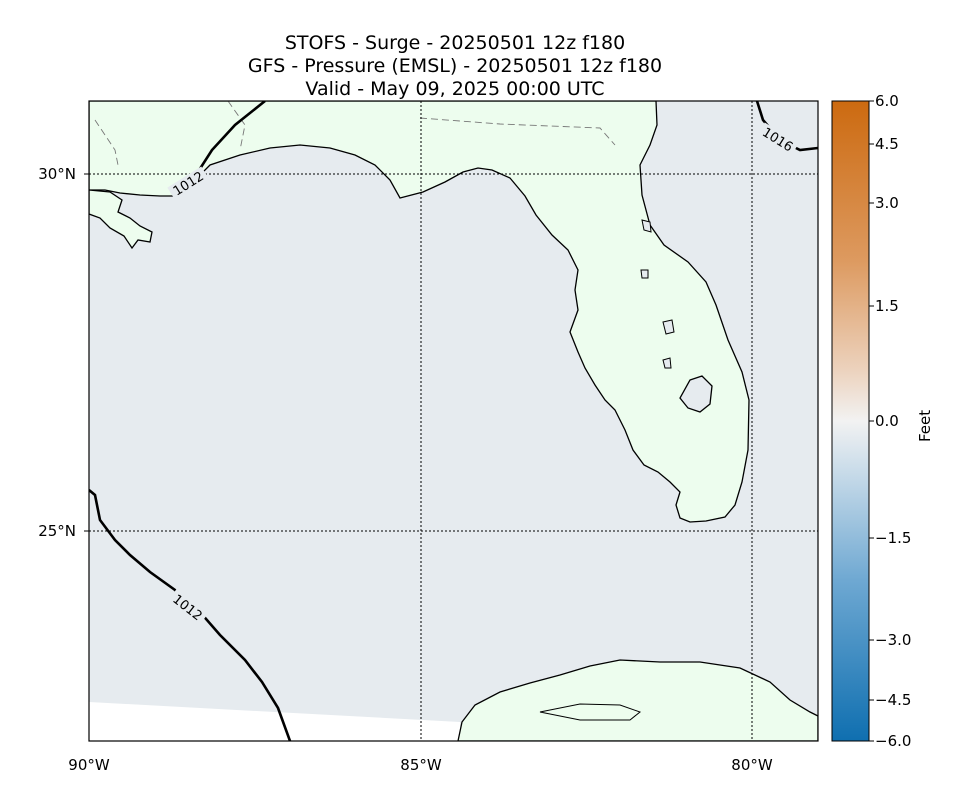  Describe the element at coordinates (121, 219) in the screenshot. I see `mississippi-delta` at that location.